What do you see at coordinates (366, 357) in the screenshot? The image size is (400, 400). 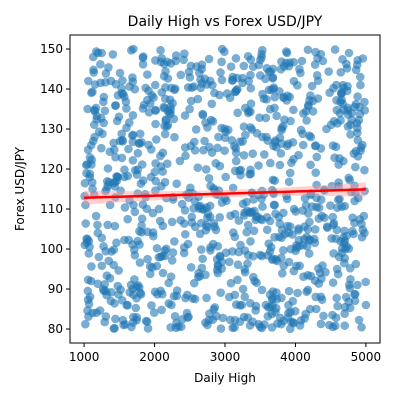 I see `x-tick-label: 5000` at bounding box center [366, 357].